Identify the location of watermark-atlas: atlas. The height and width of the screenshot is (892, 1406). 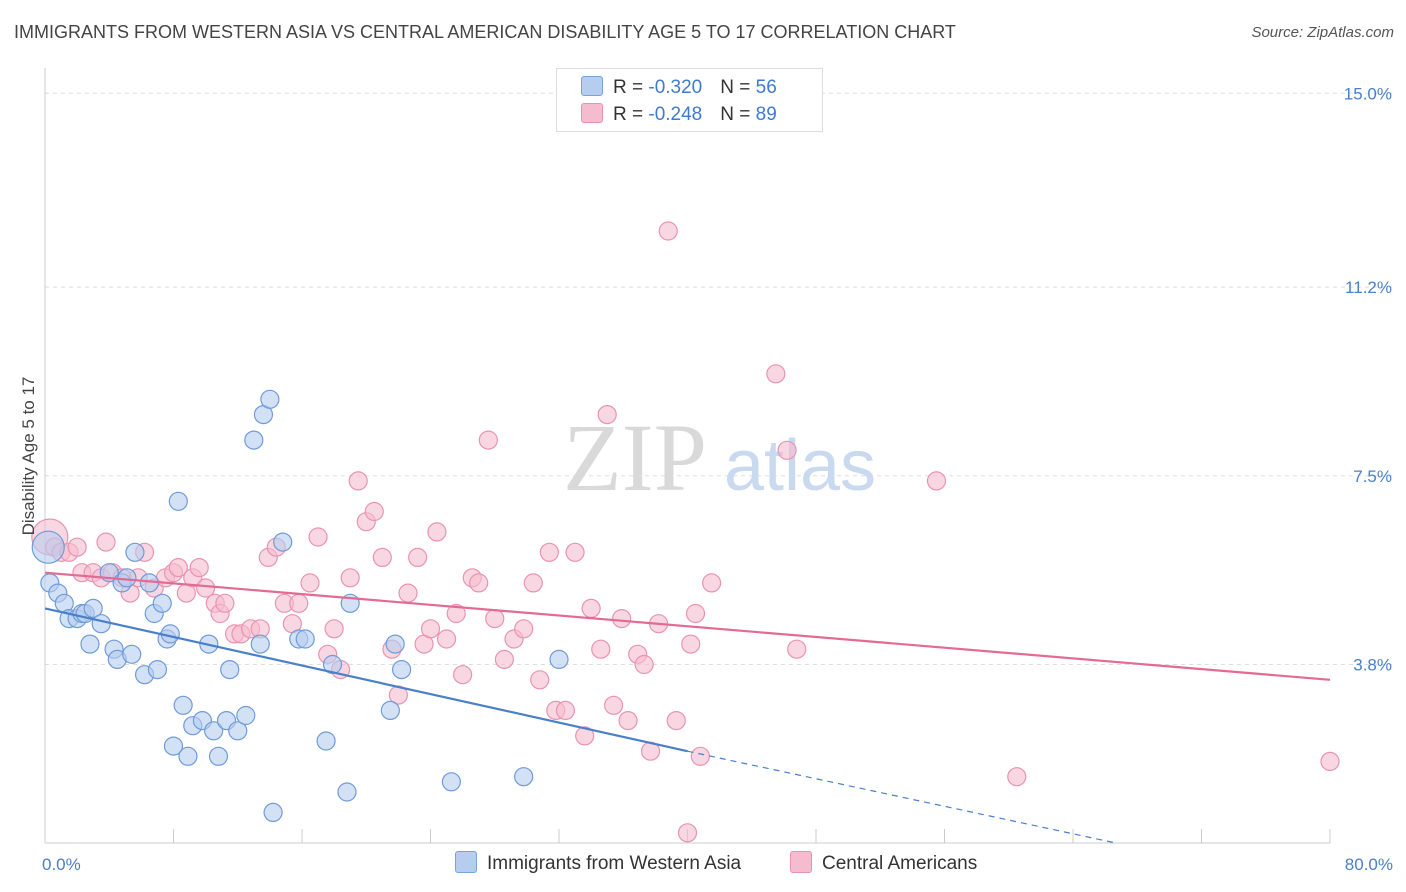
(800, 466).